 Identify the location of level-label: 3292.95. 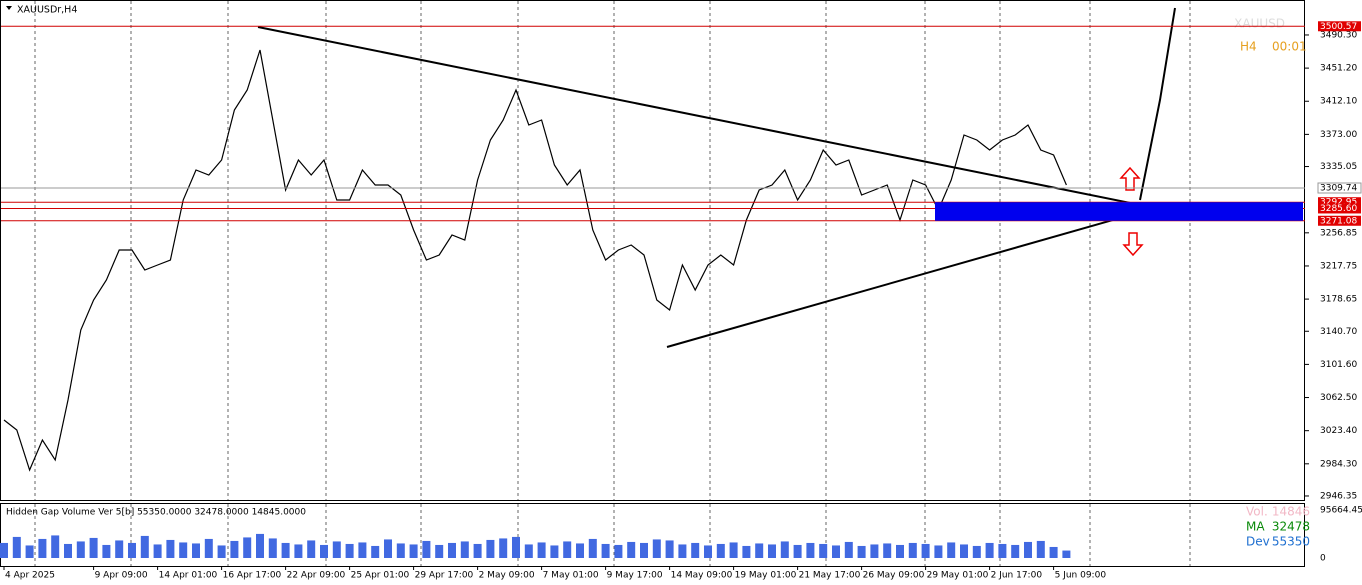
(1338, 203).